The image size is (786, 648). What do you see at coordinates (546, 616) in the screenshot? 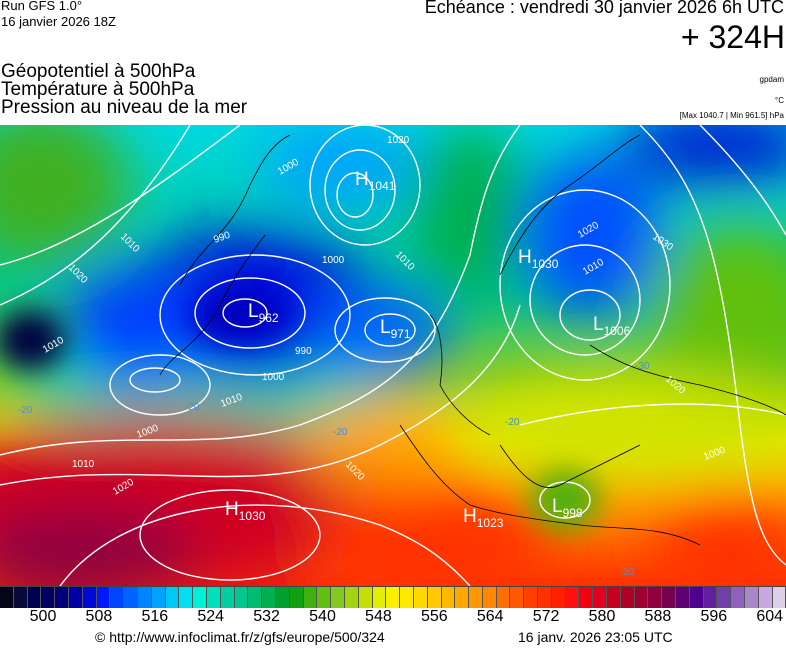
I see `colorbar-tick-label: 572` at bounding box center [546, 616].